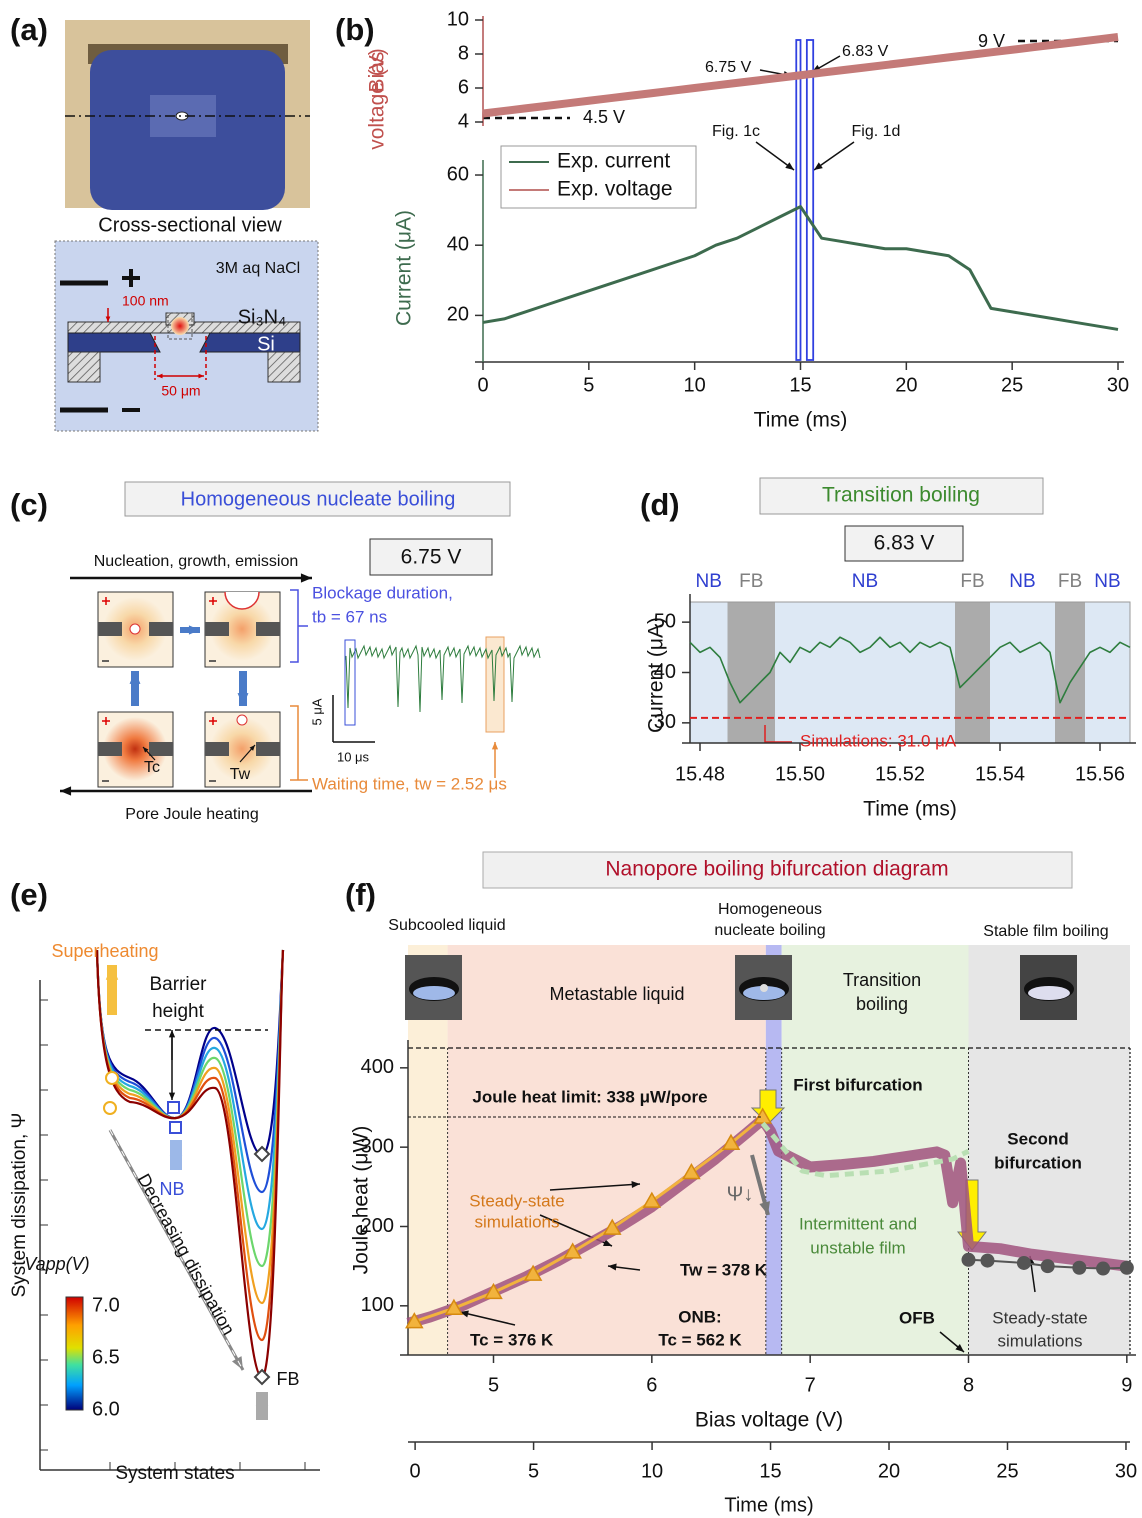  Describe the element at coordinates (106, 1409) in the screenshot. I see `label: 6.0` at that location.